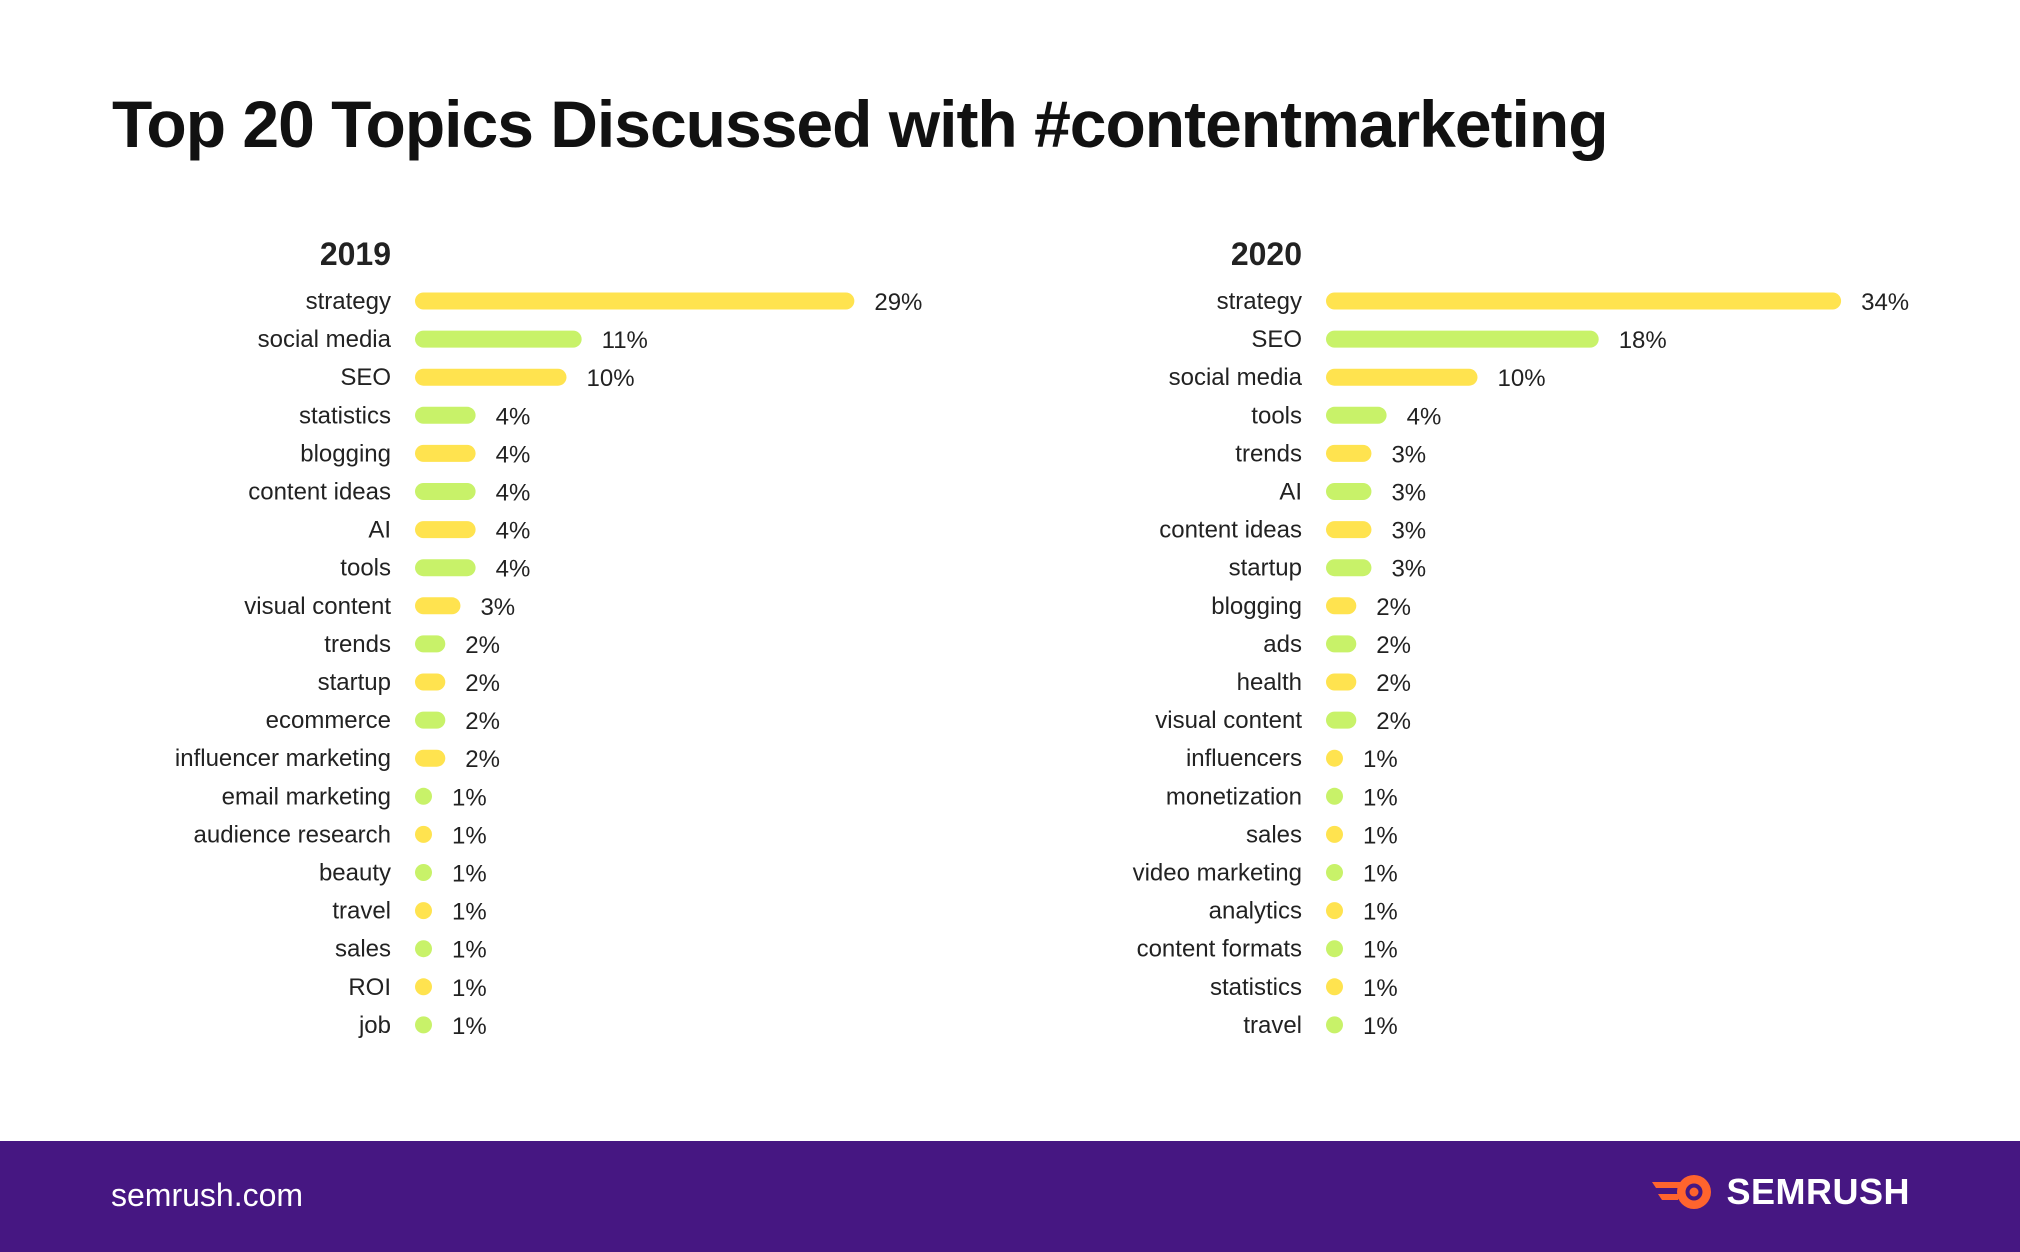  What do you see at coordinates (1234, 796) in the screenshot?
I see `category-label: monetization` at bounding box center [1234, 796].